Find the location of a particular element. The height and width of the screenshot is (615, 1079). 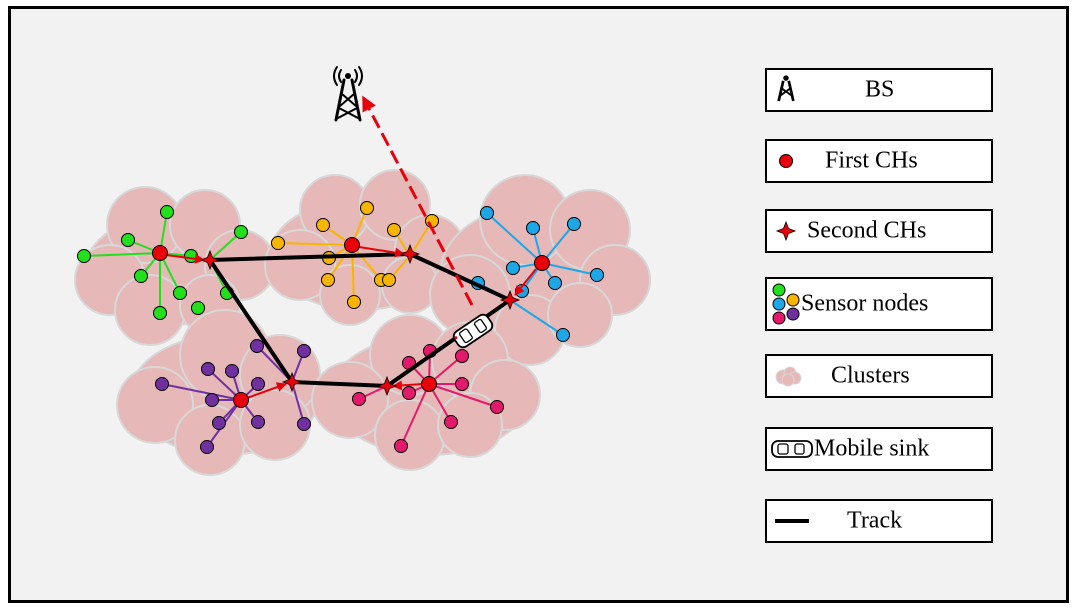

green-sensor-nodes is located at coordinates (162, 262).